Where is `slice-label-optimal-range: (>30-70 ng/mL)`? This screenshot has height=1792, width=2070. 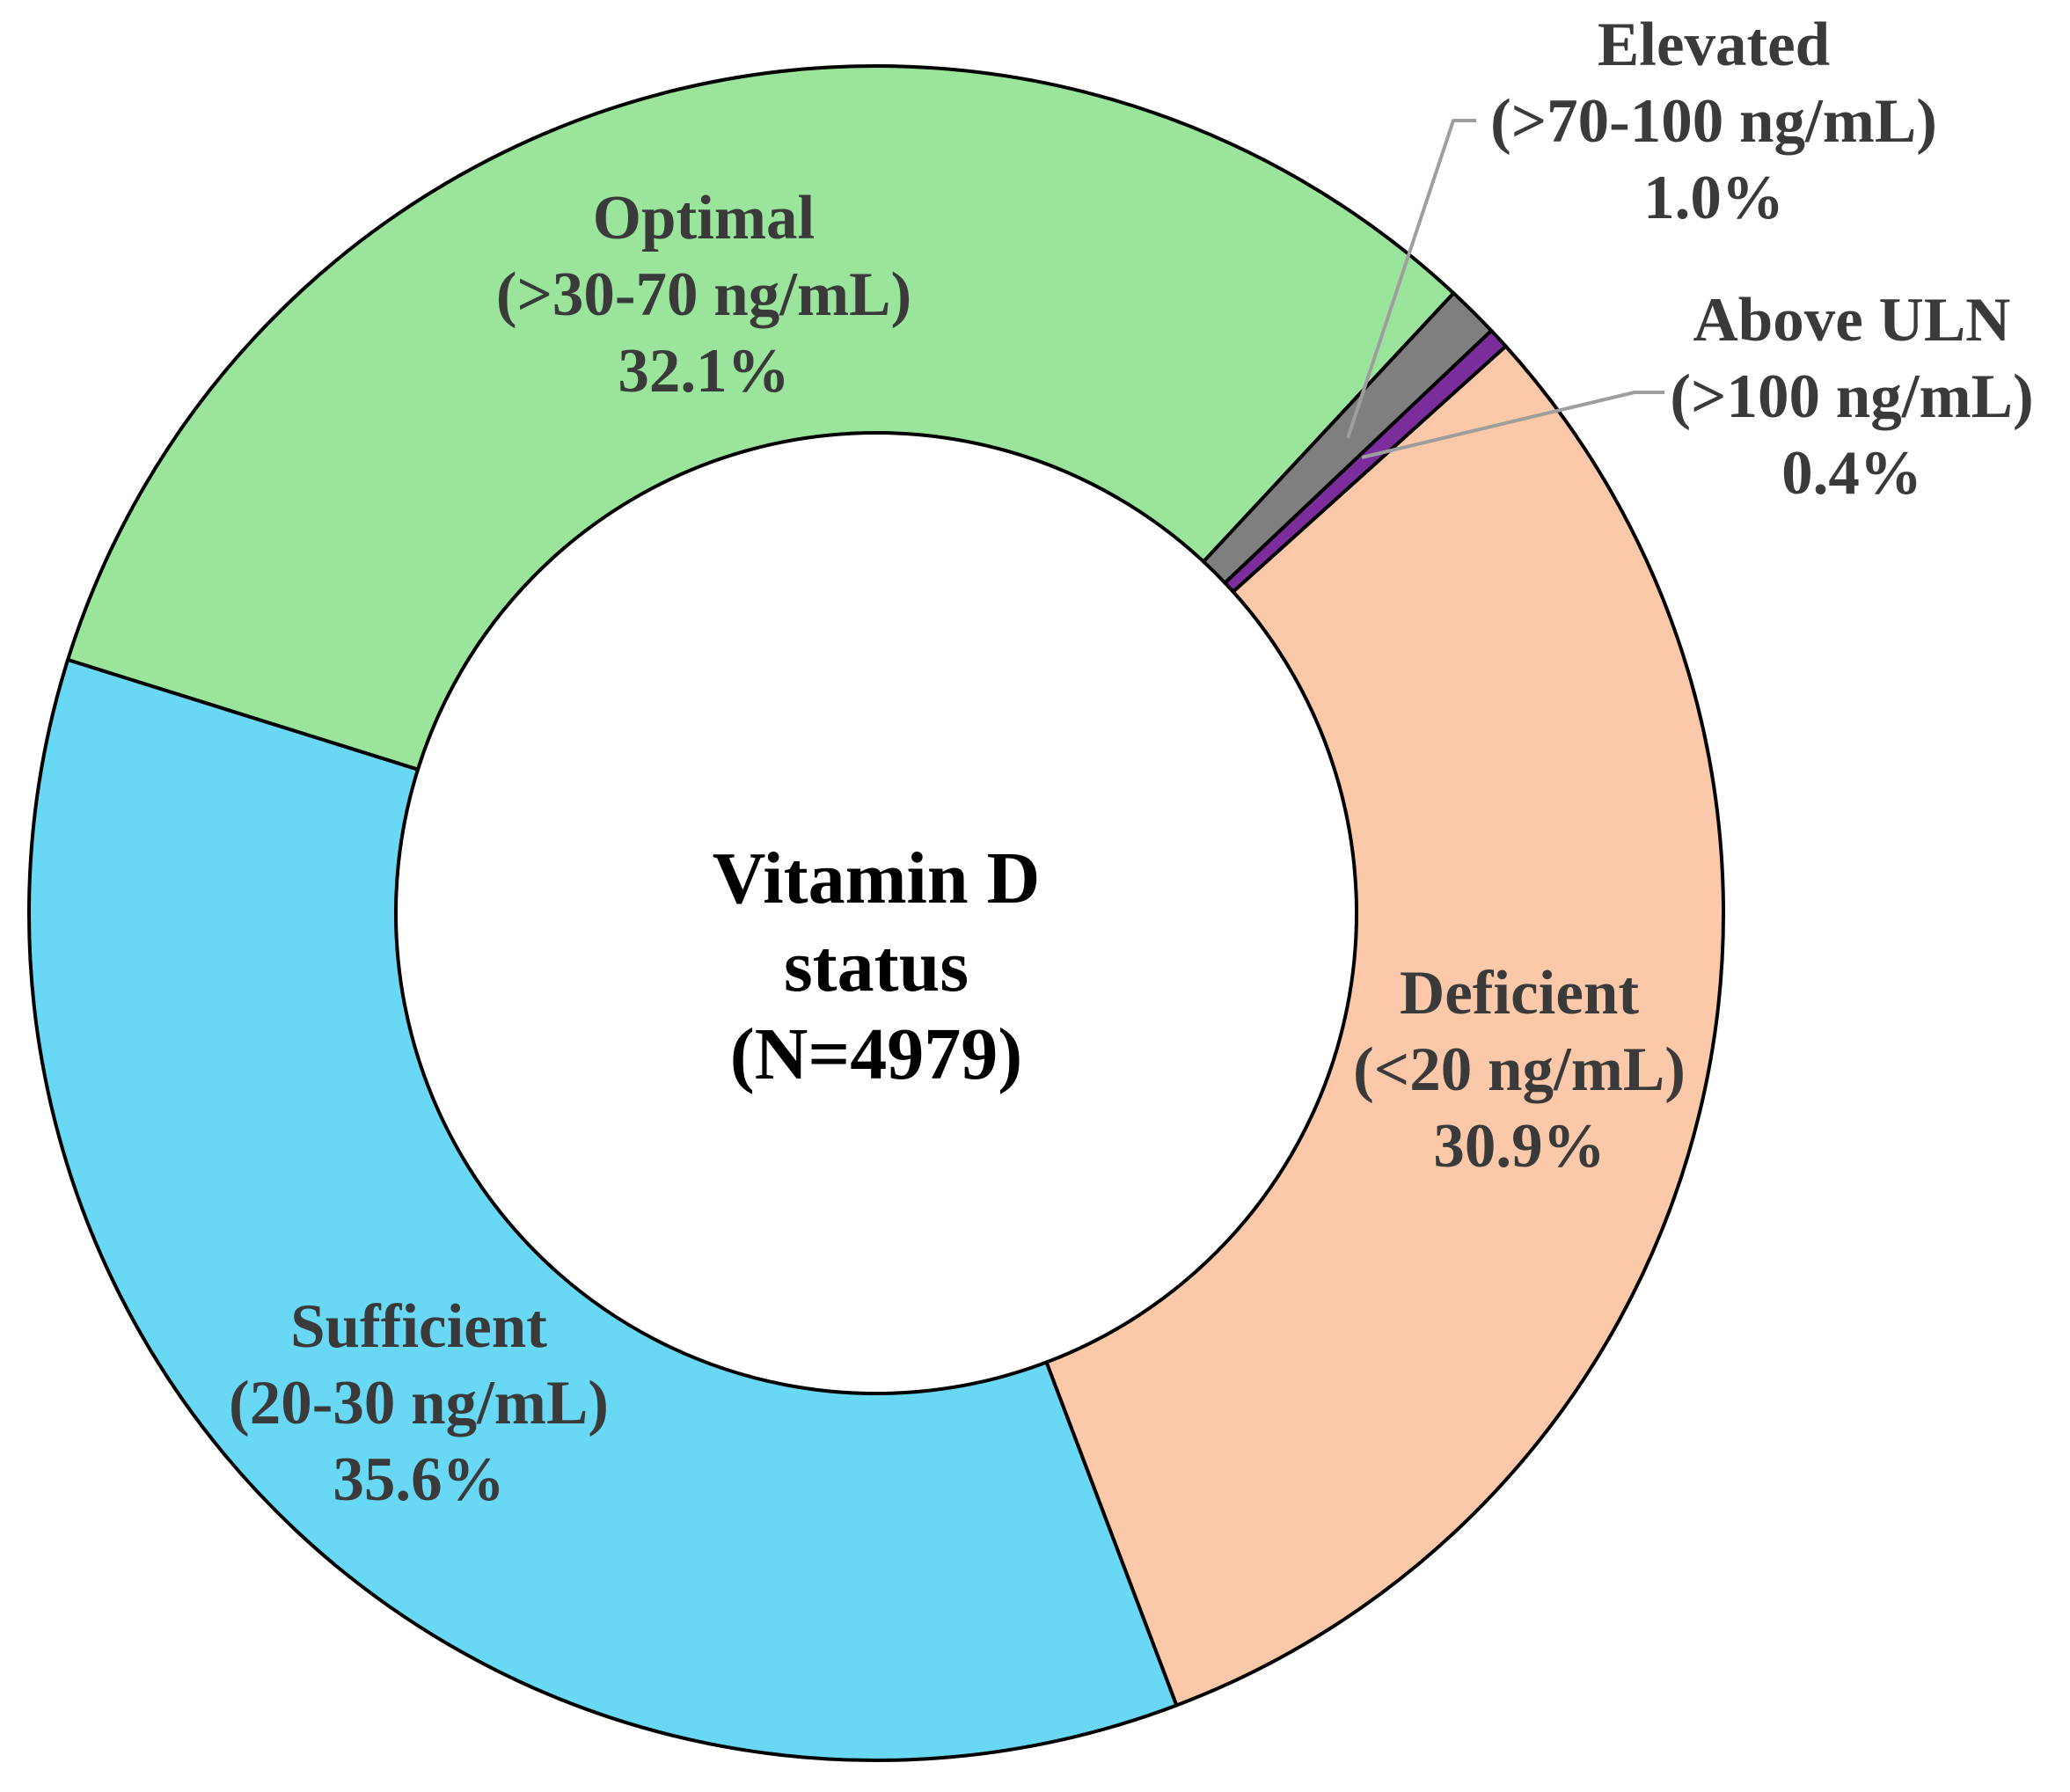 slice-label-optimal-range: (>30-70 ng/mL) is located at coordinates (704, 294).